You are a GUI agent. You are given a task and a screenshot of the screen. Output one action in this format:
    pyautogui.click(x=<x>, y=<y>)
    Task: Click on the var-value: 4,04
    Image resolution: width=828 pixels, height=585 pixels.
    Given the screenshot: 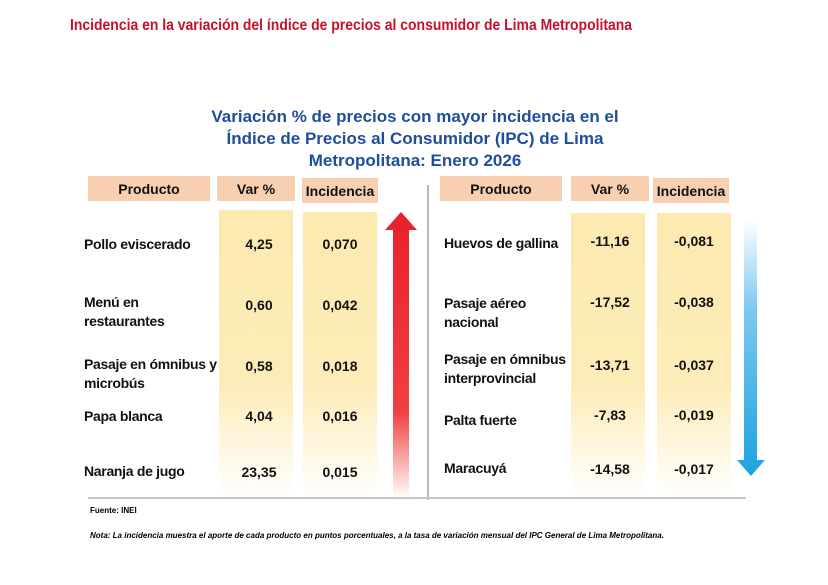 What is the action you would take?
    pyautogui.click(x=259, y=416)
    